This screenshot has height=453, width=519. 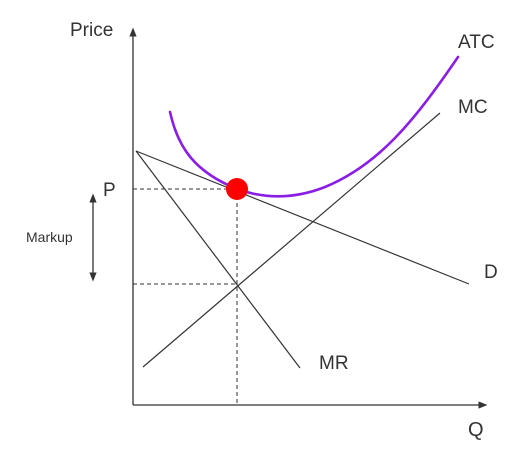 What do you see at coordinates (237, 189) in the screenshot?
I see `equilibrium-point` at bounding box center [237, 189].